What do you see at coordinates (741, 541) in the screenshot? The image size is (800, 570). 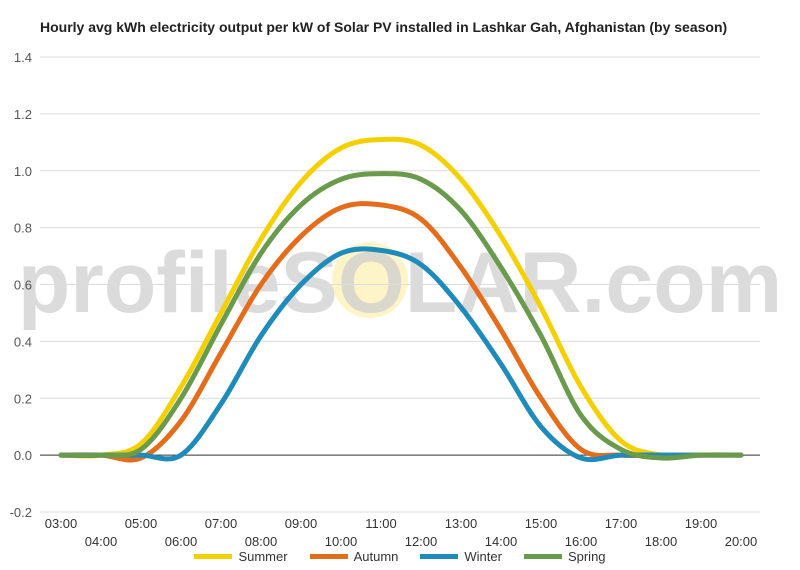 I see `x-tick-label: 20:00` at bounding box center [741, 541].